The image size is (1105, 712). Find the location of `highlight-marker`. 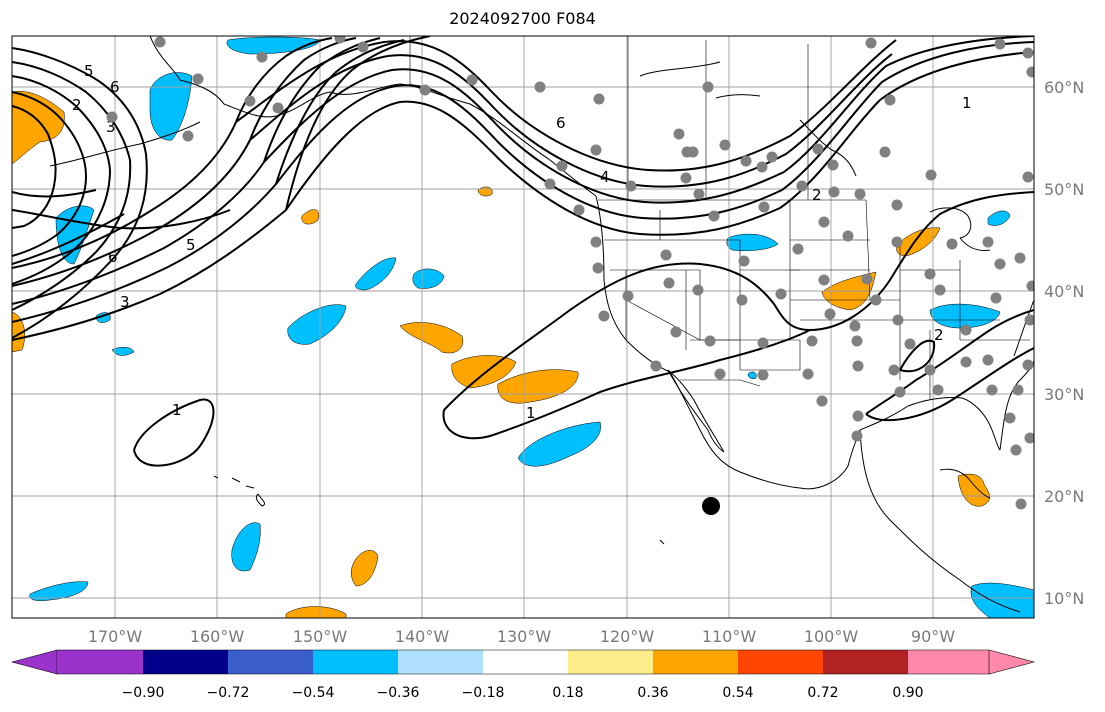

highlight-marker is located at coordinates (711, 506).